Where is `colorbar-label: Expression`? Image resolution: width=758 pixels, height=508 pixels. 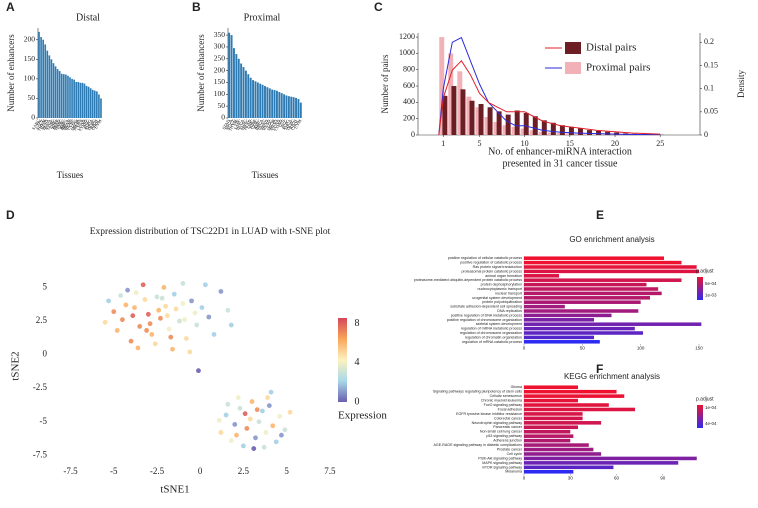 colorbar-label: Expression is located at coordinates (362, 416).